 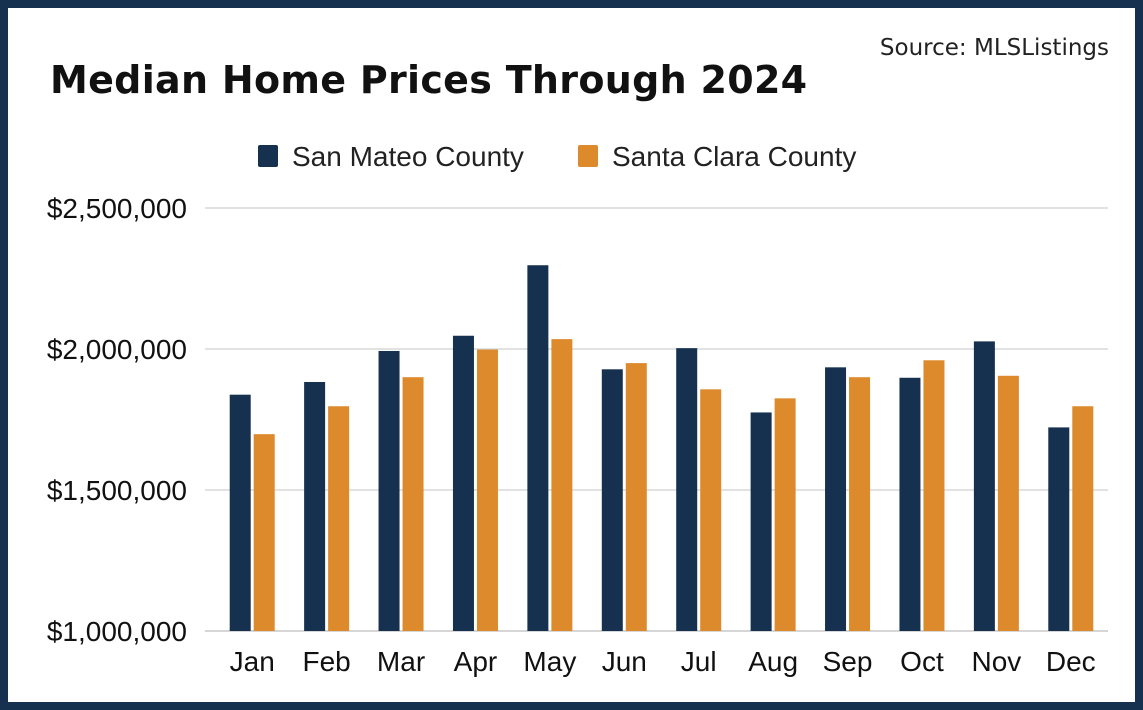 What do you see at coordinates (761, 521) in the screenshot?
I see `bar-san-mateo-county-aug` at bounding box center [761, 521].